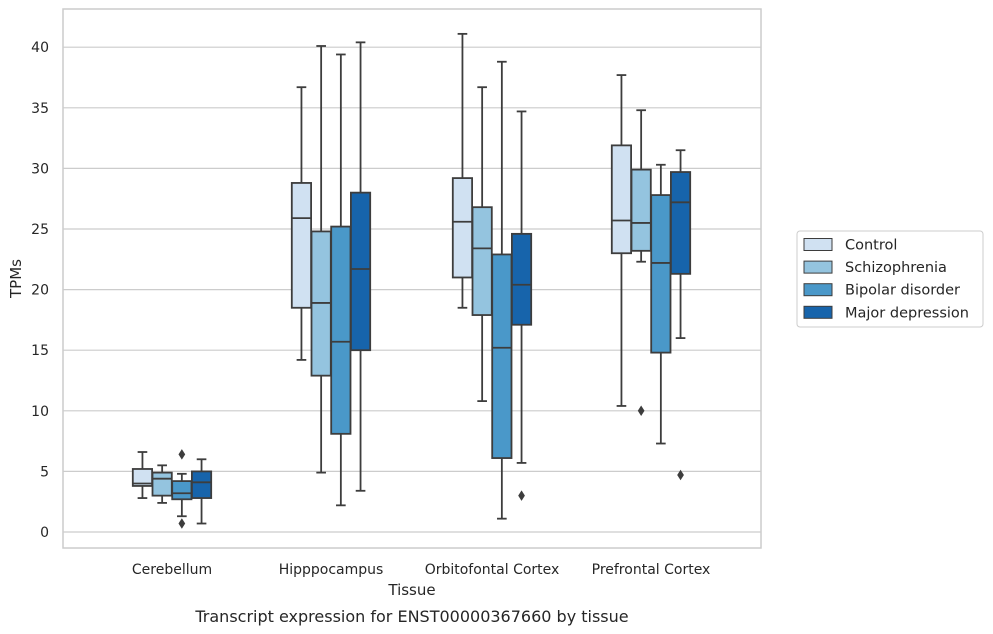 Image resolution: width=993 pixels, height=634 pixels. I want to click on y-tick-label: 10, so click(40, 412).